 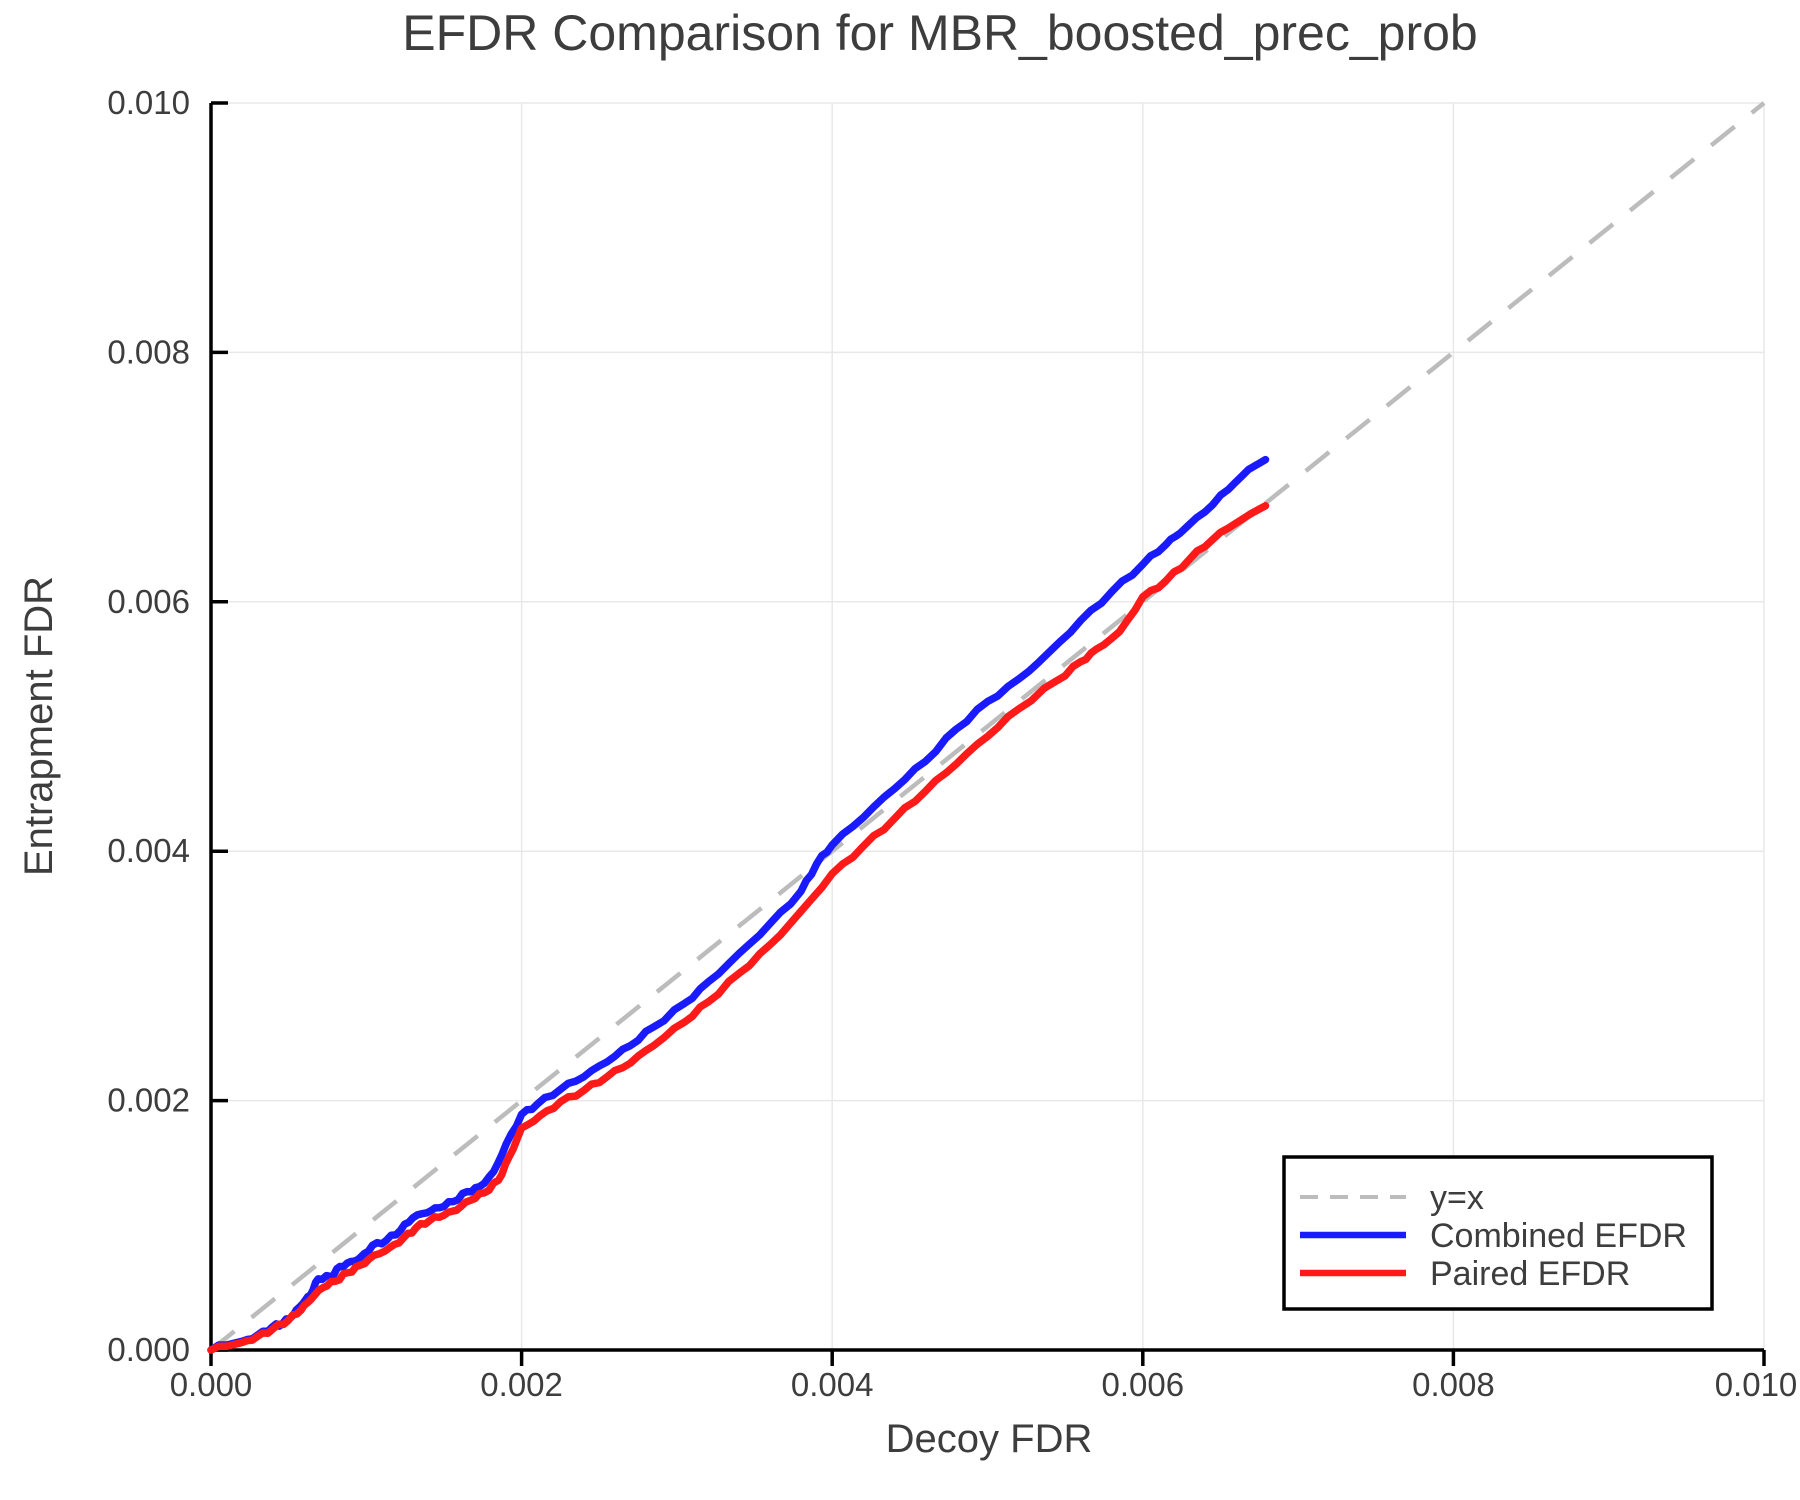 I want to click on x-tick-label: 0.000, so click(x=211, y=1384).